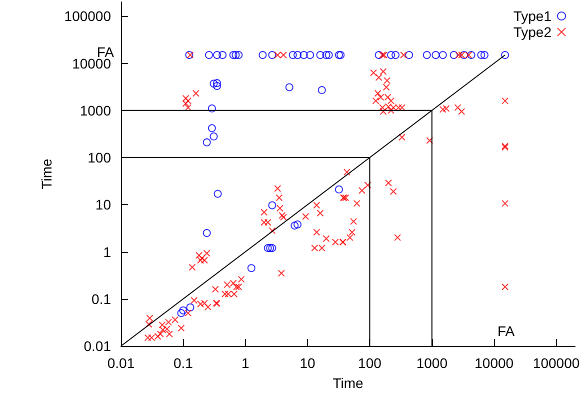 This screenshot has height=406, width=585. What do you see at coordinates (102, 298) in the screenshot?
I see `y-tick-label: 0.1` at bounding box center [102, 298].